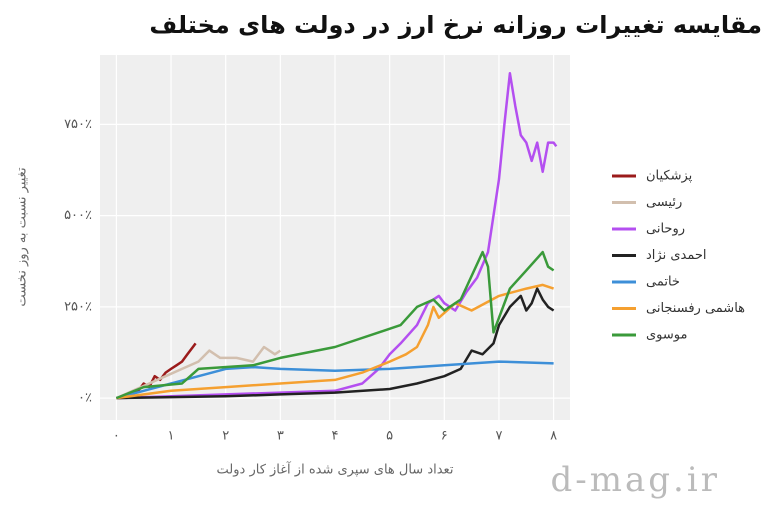  What do you see at coordinates (225, 436) in the screenshot?
I see `x-tick-label: ۲` at bounding box center [225, 436].